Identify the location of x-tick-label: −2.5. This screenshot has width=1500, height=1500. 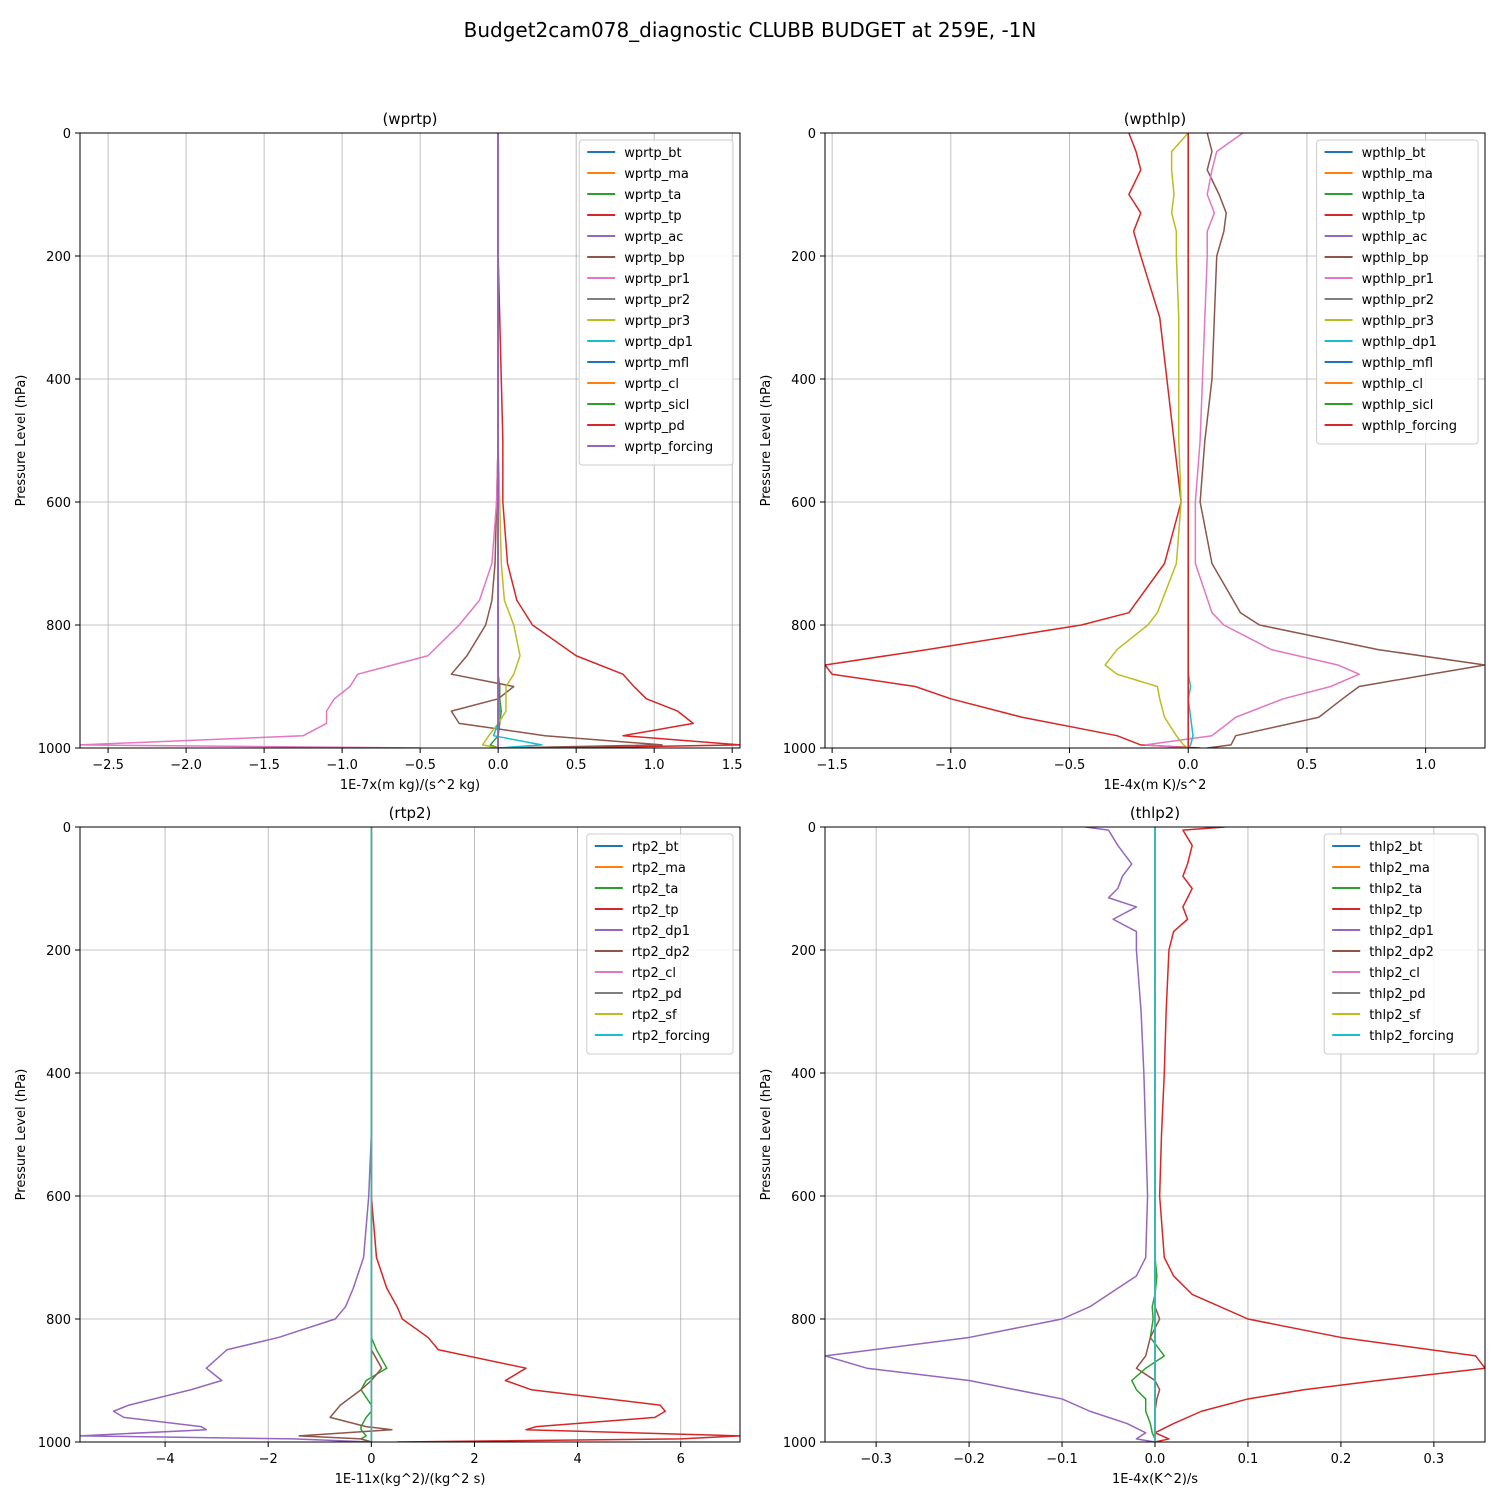
(108, 765).